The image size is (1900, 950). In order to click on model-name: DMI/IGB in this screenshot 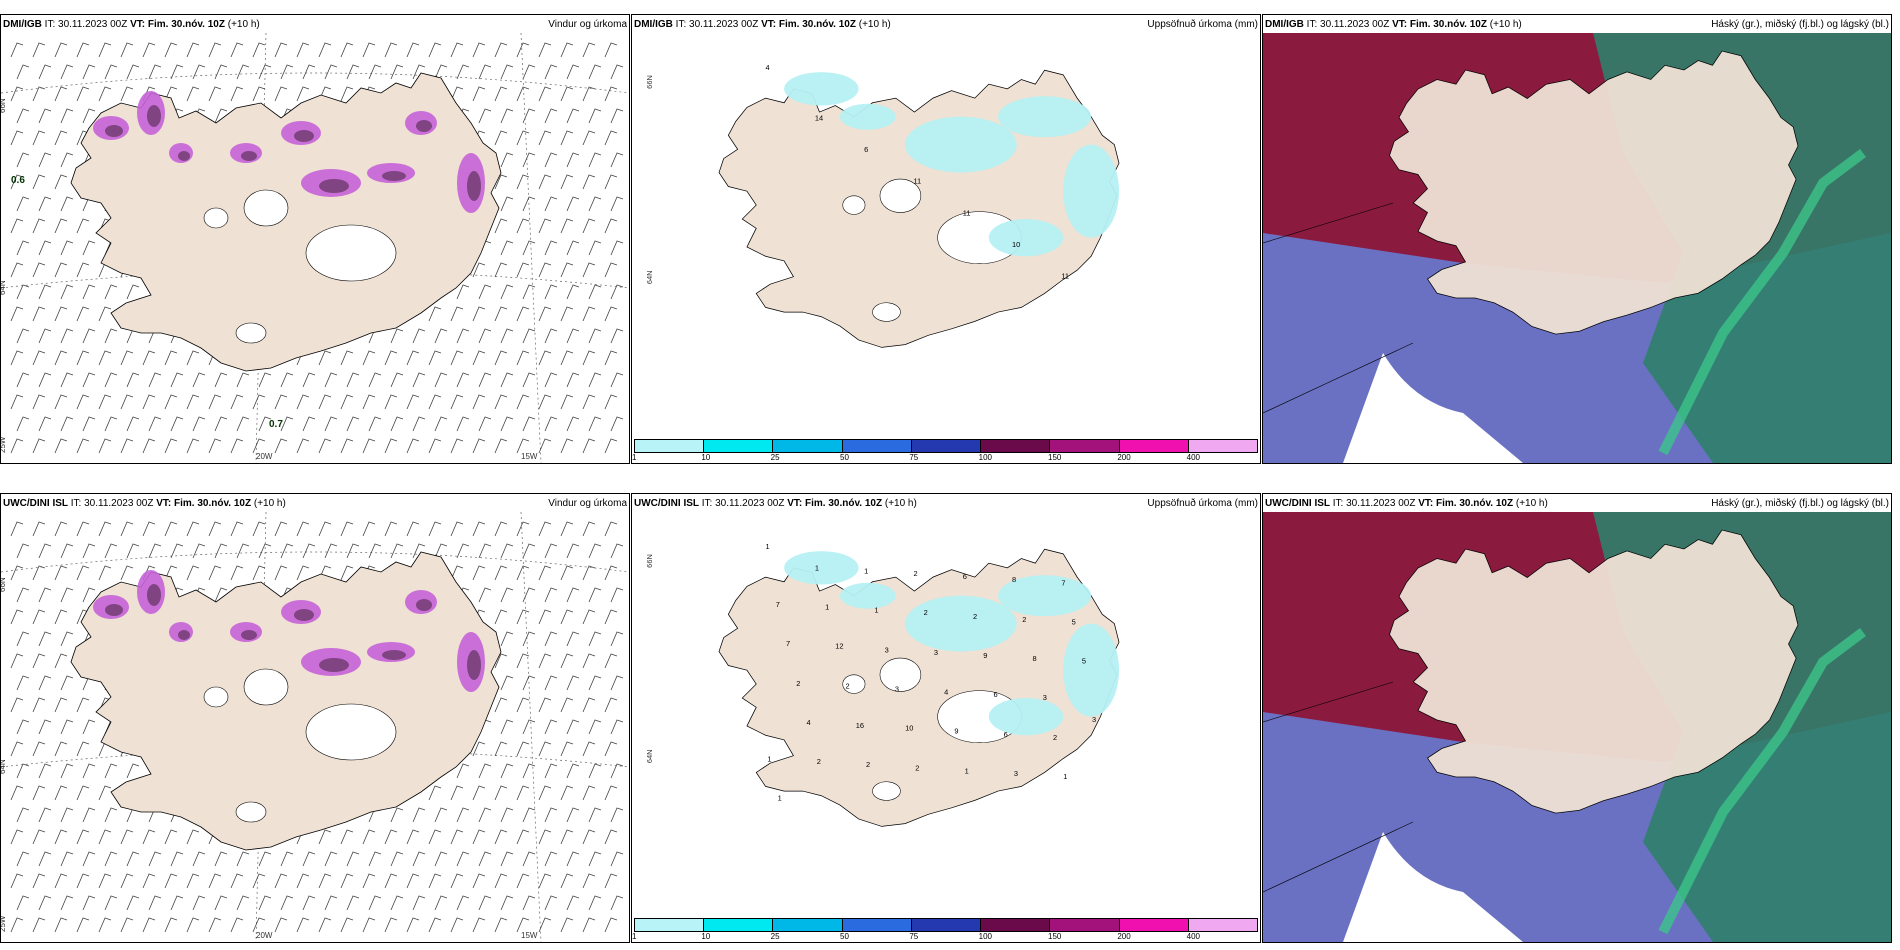, I will do `click(1284, 24)`.